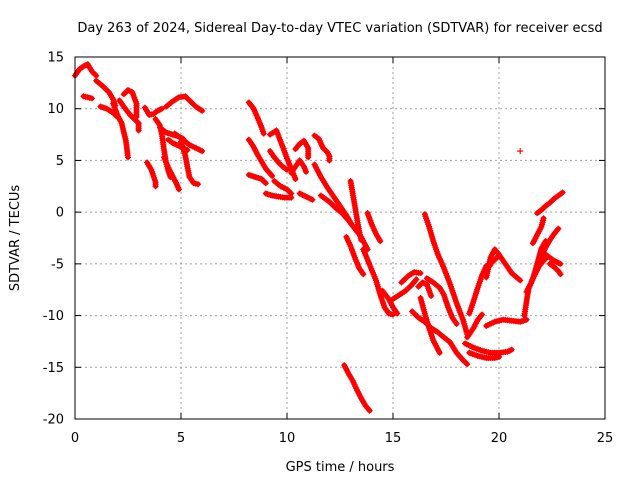  Describe the element at coordinates (55, 58) in the screenshot. I see `y-tick-label: 15` at that location.